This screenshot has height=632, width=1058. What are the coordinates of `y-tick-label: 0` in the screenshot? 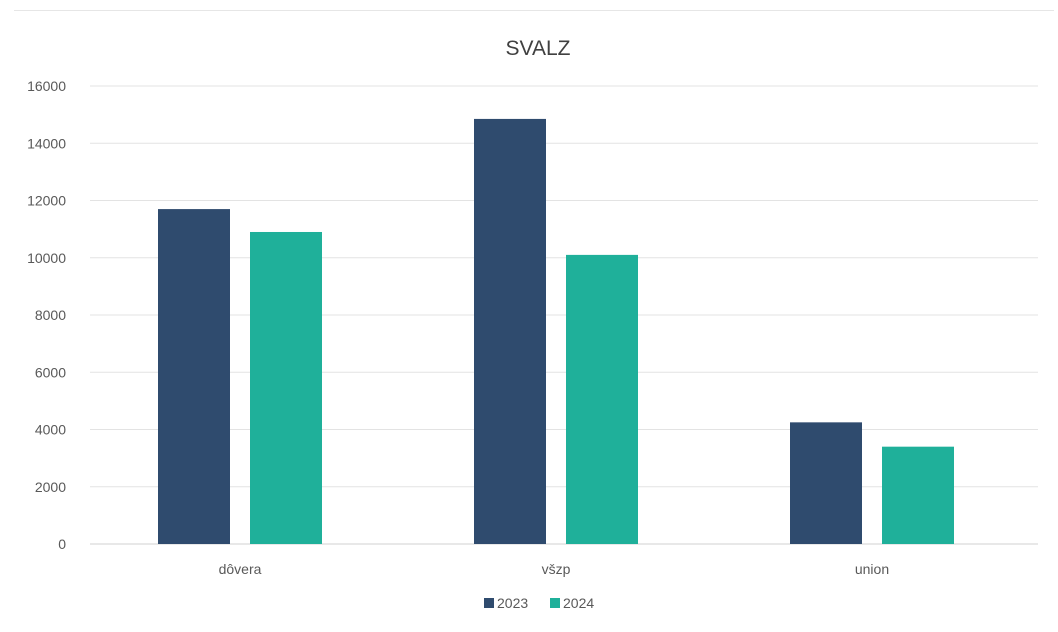 It's located at (62, 544).